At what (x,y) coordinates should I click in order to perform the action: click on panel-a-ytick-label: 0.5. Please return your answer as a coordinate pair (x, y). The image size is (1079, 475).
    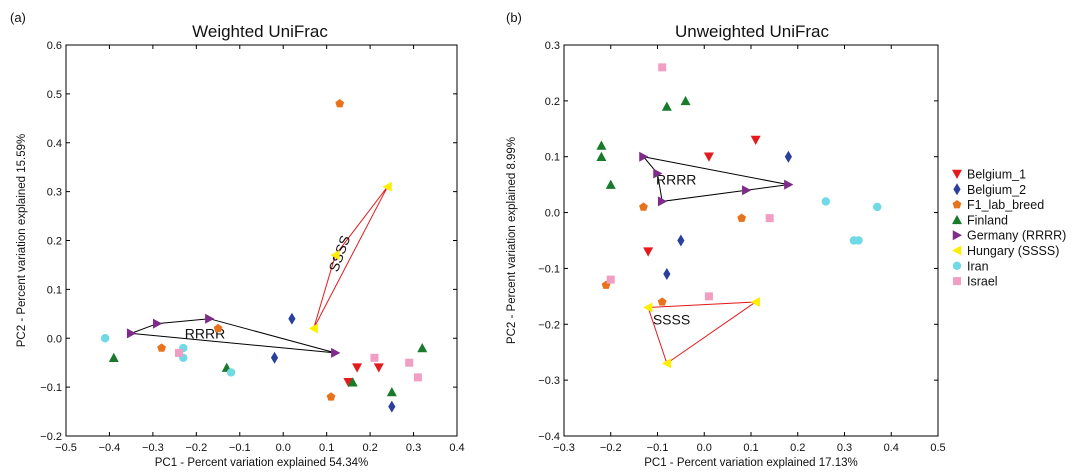
    Looking at the image, I should click on (54, 95).